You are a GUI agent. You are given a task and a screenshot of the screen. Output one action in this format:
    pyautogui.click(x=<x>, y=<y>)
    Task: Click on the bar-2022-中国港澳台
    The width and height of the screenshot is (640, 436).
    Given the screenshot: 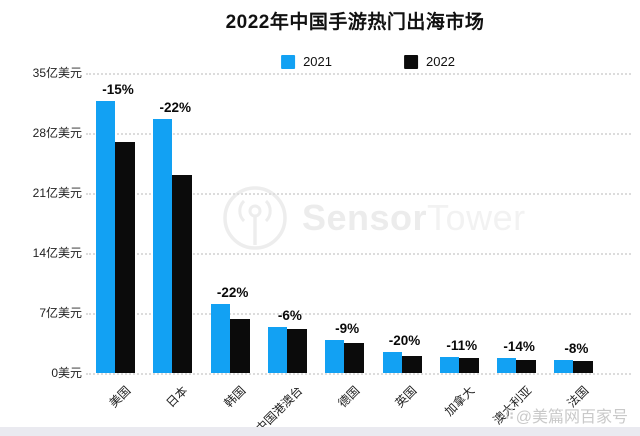 What is the action you would take?
    pyautogui.click(x=296, y=351)
    